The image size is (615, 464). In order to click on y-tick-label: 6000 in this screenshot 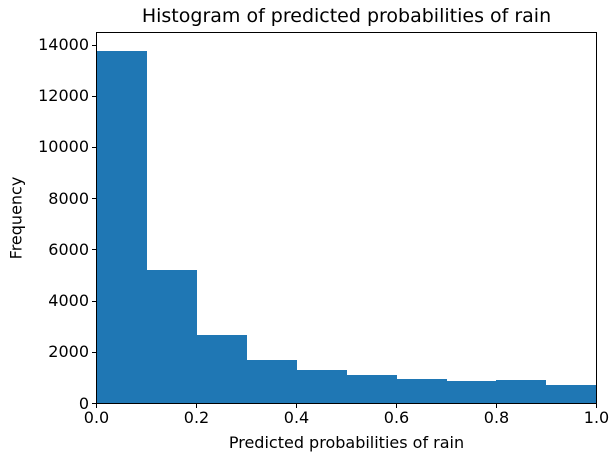, I will do `click(68, 249)`.